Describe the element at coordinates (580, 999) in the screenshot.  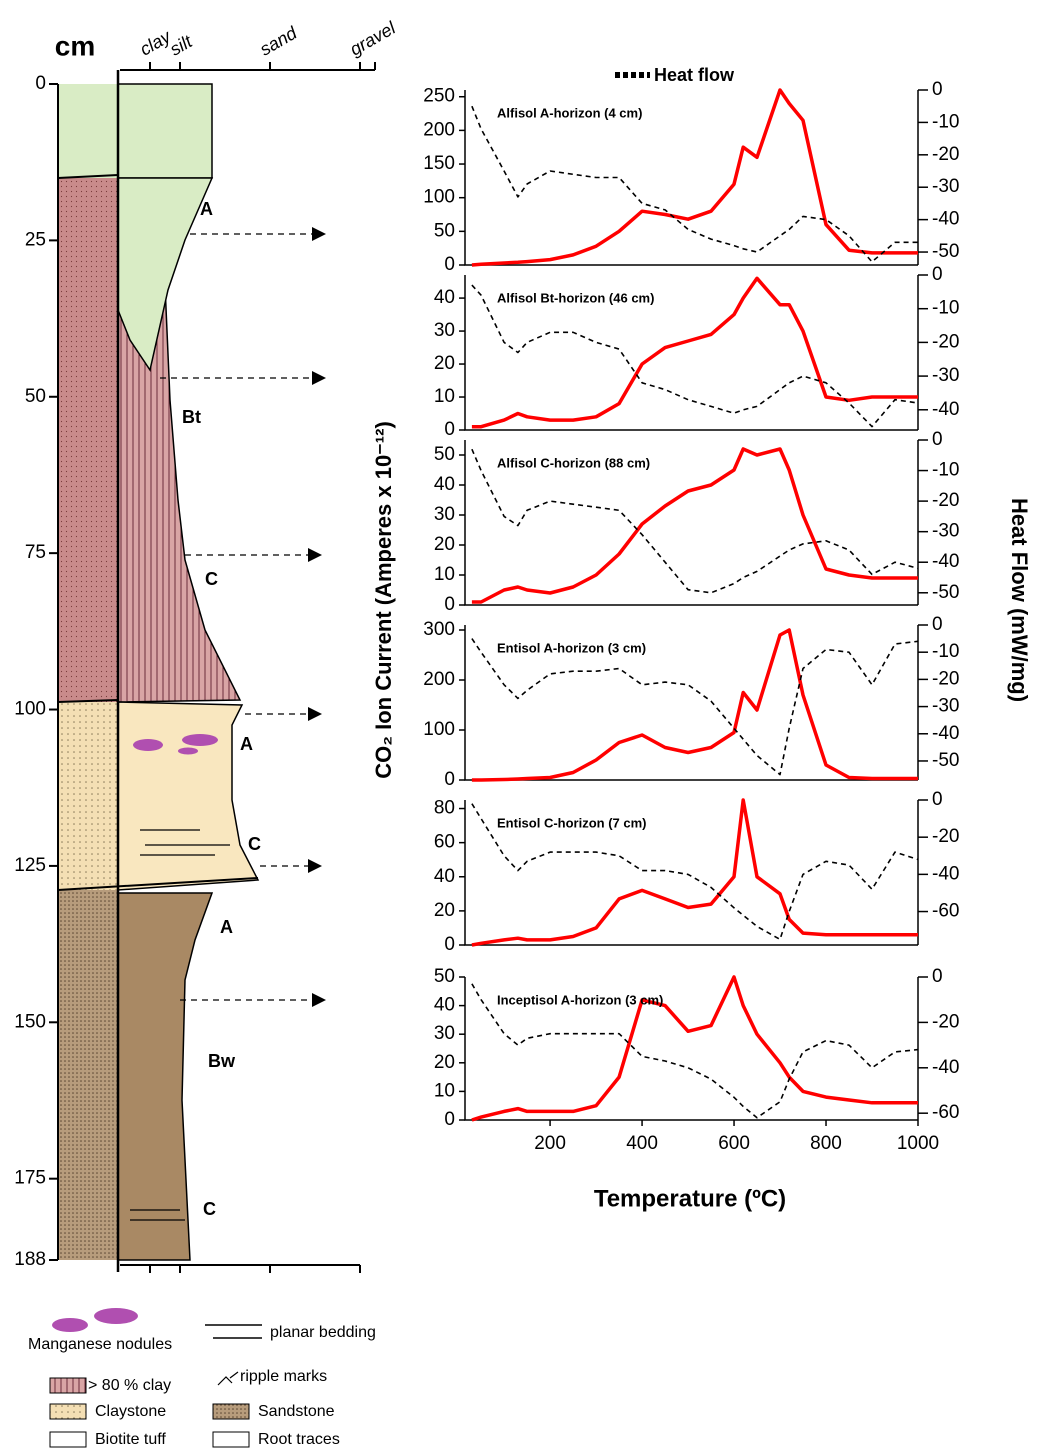
I see `panel-title: Inceptisol A-horizon (3 cm)` at that location.